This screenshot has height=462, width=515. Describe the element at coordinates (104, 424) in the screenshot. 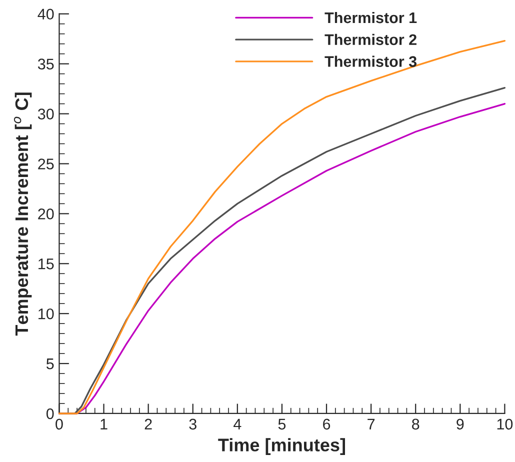

I see `x-tick-label: 1` at that location.